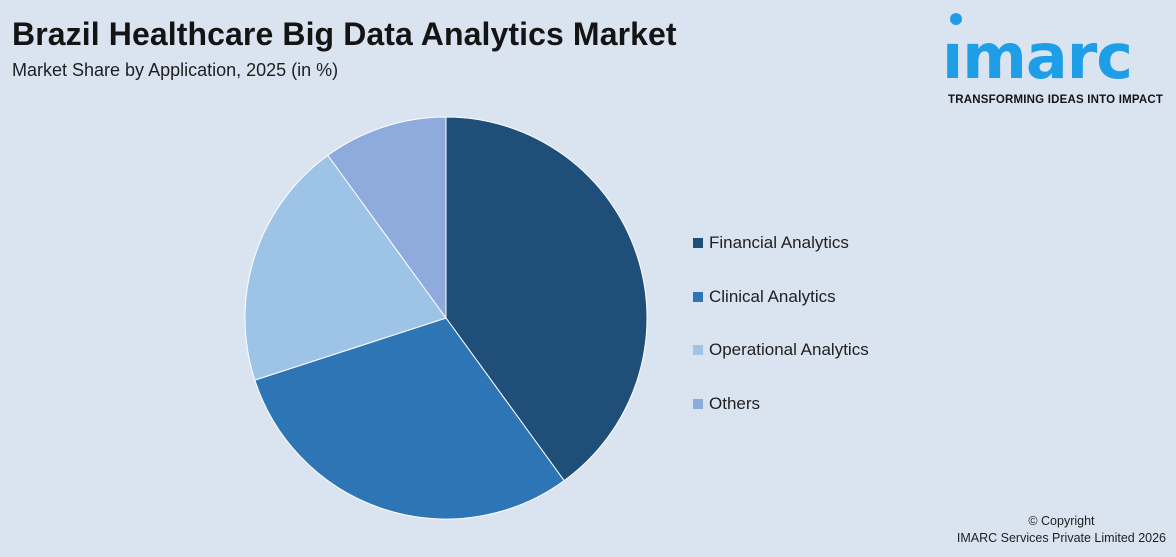  Describe the element at coordinates (789, 349) in the screenshot. I see `legend-label: Operational Analytics` at that location.